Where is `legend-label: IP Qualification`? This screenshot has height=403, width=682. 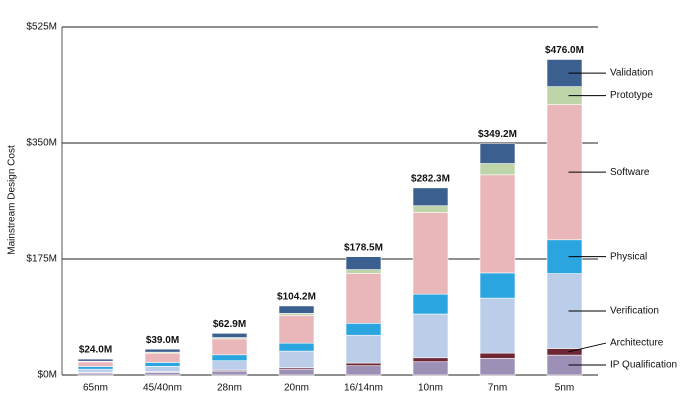 legend-label: IP Qualification is located at coordinates (643, 365).